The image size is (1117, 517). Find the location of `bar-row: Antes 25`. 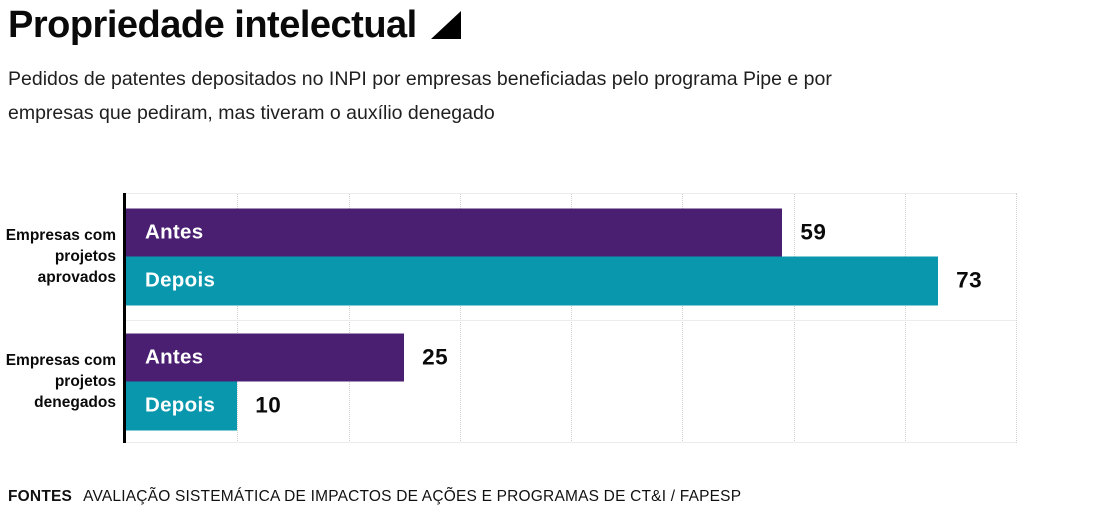

bar-row: Antes 25 is located at coordinates (571, 357).